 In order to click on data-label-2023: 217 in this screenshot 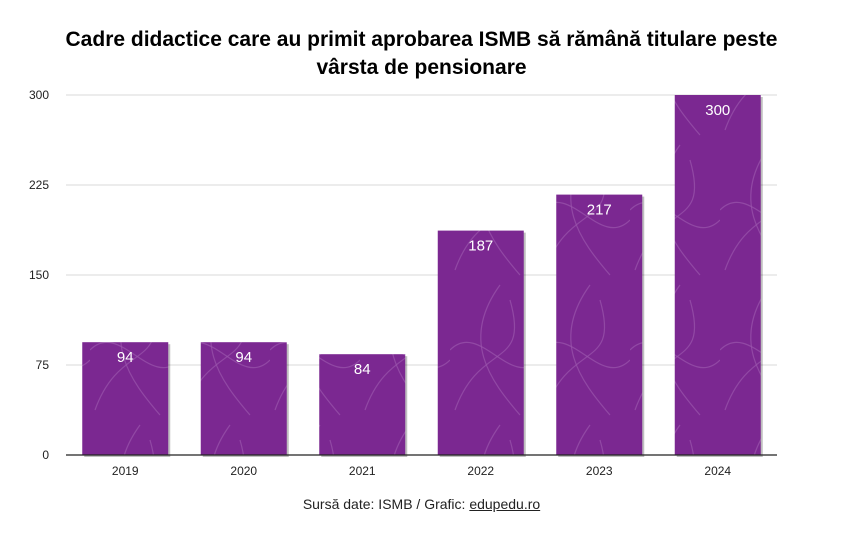, I will do `click(599, 210)`.